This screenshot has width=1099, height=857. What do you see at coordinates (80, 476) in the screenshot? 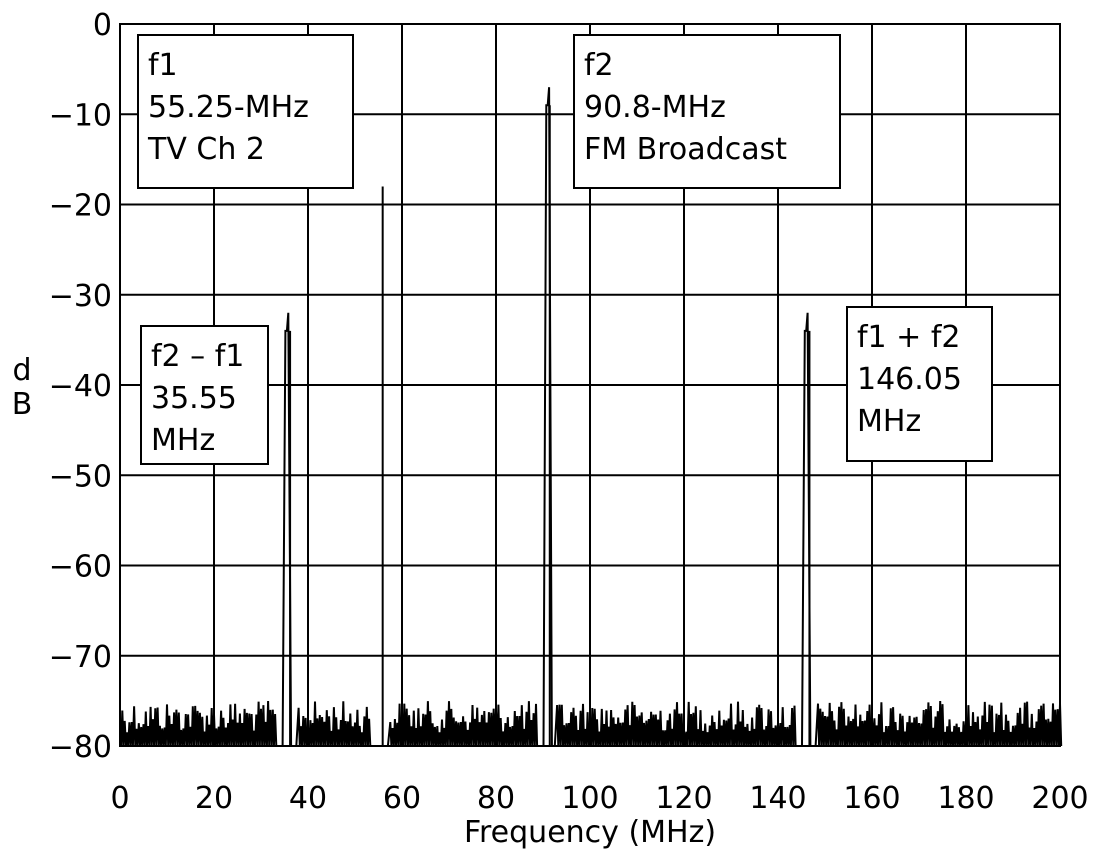
I see `y-tick-label: −50` at bounding box center [80, 476].